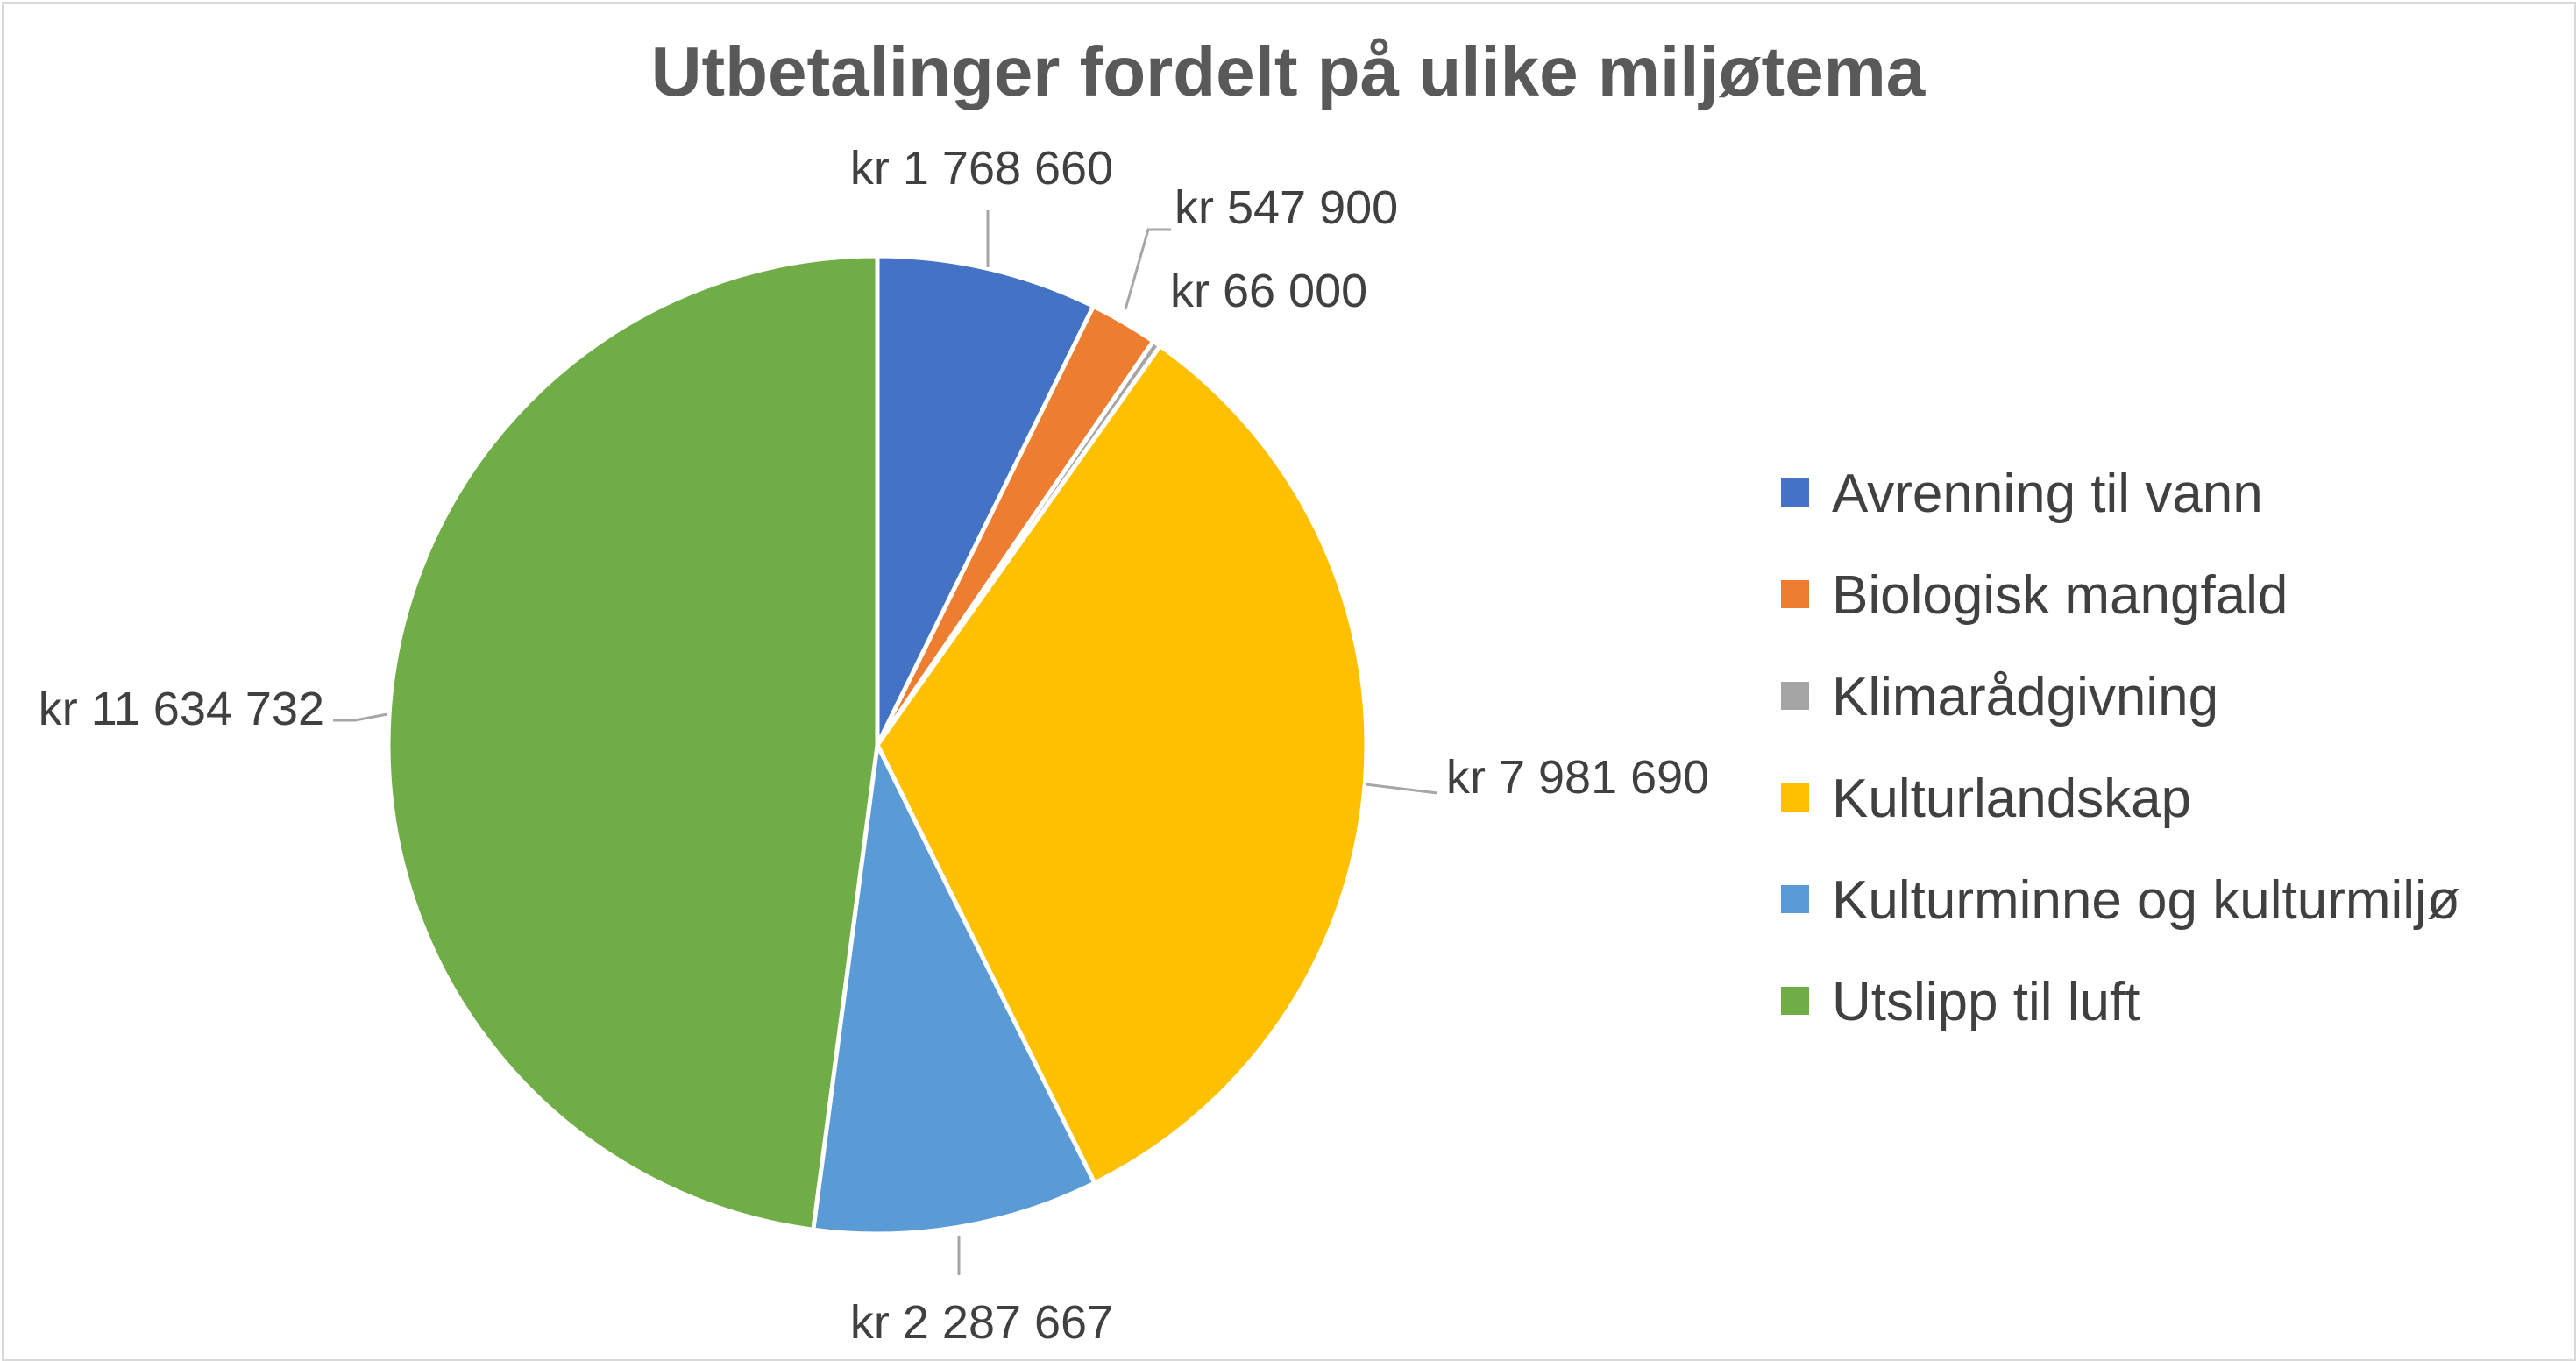  Describe the element at coordinates (2060, 595) in the screenshot. I see `legend-label-biologisk-mangfald: Biologisk mangfald` at that location.